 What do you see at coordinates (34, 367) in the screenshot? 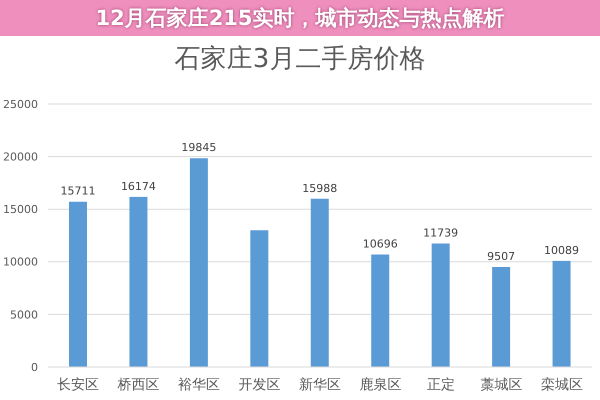
I see `y-tick-label: 0` at bounding box center [34, 367].